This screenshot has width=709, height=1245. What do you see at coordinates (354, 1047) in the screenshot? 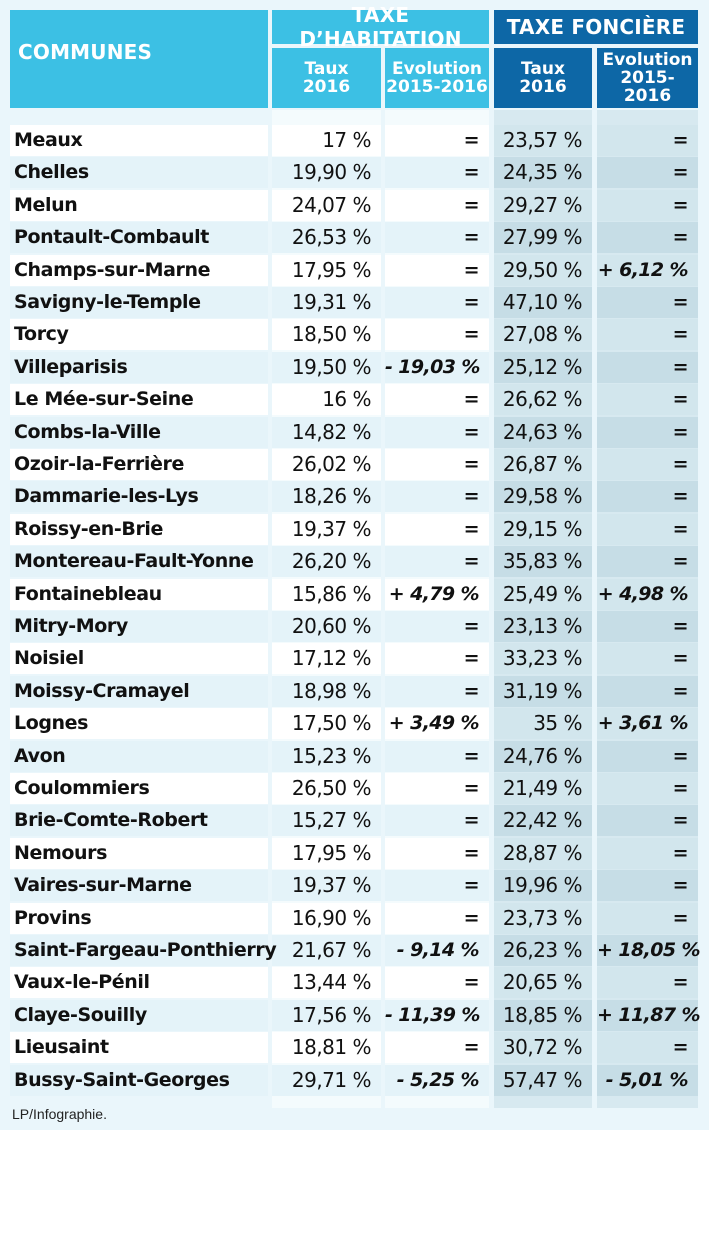
I see `table-row: Lieusaint 18,81 % = 30,72 % =` at bounding box center [354, 1047].